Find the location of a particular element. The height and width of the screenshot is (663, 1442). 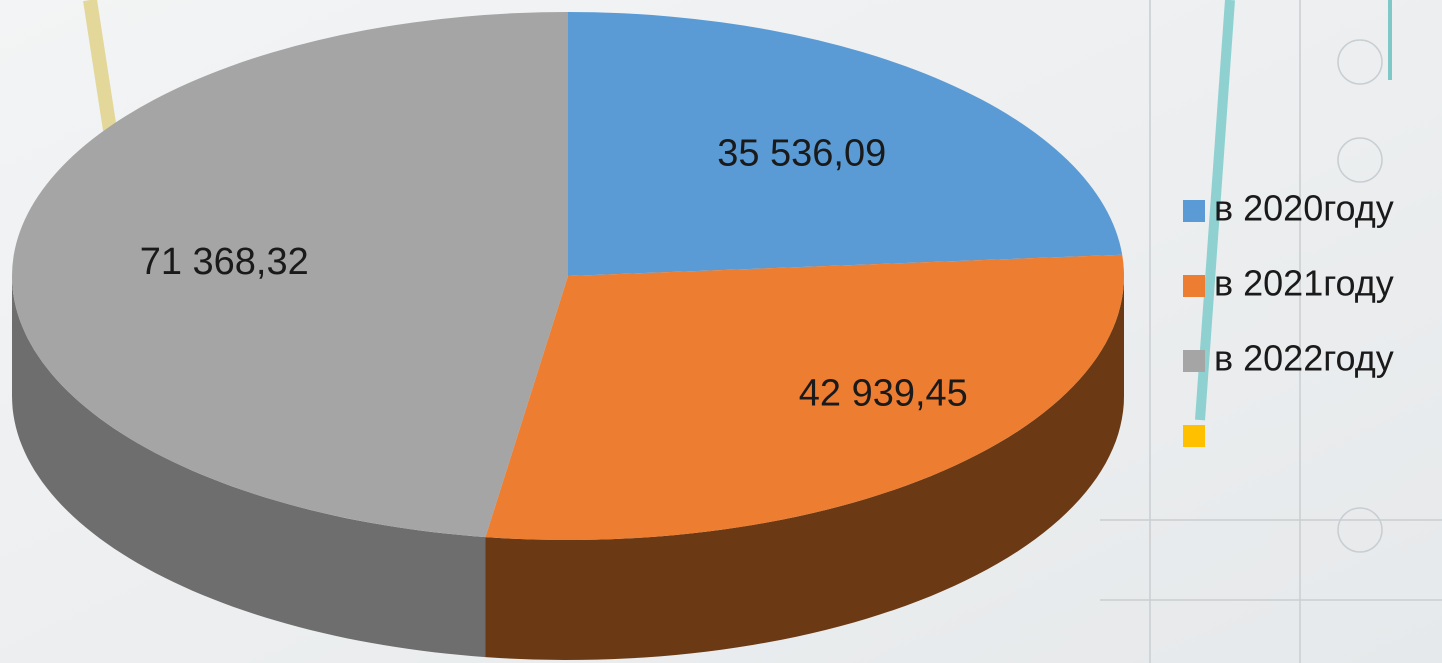

data-label: 35 536,09 is located at coordinates (801, 154).